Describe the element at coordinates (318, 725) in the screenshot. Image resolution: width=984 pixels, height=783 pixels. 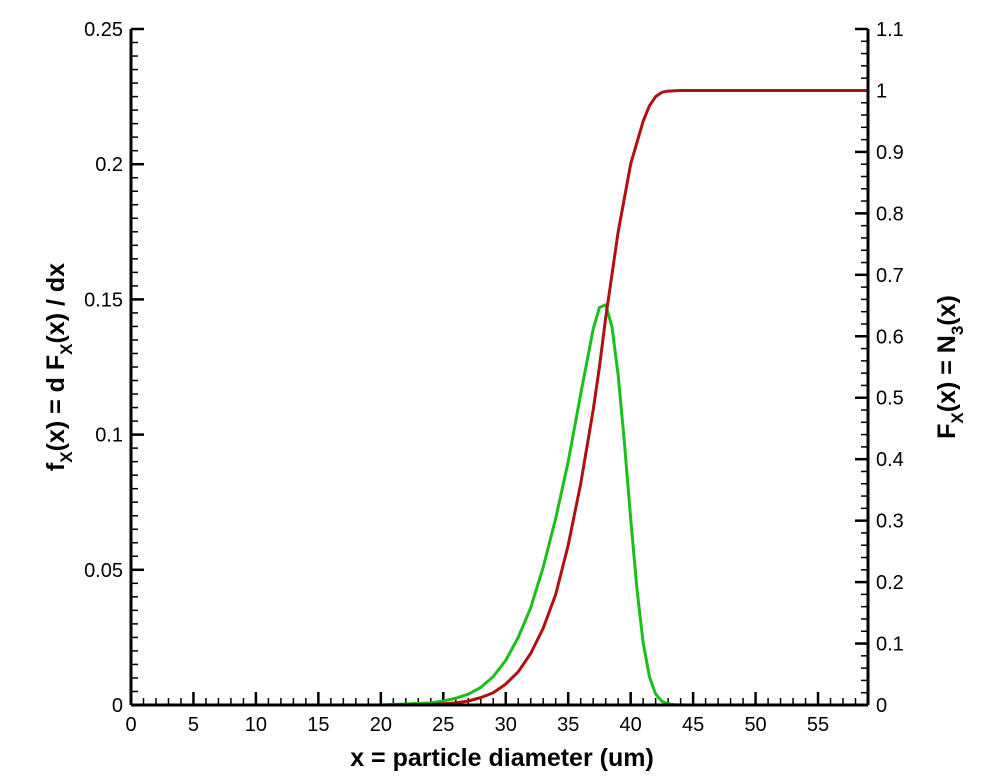
I see `x-tick-label: 15` at that location.